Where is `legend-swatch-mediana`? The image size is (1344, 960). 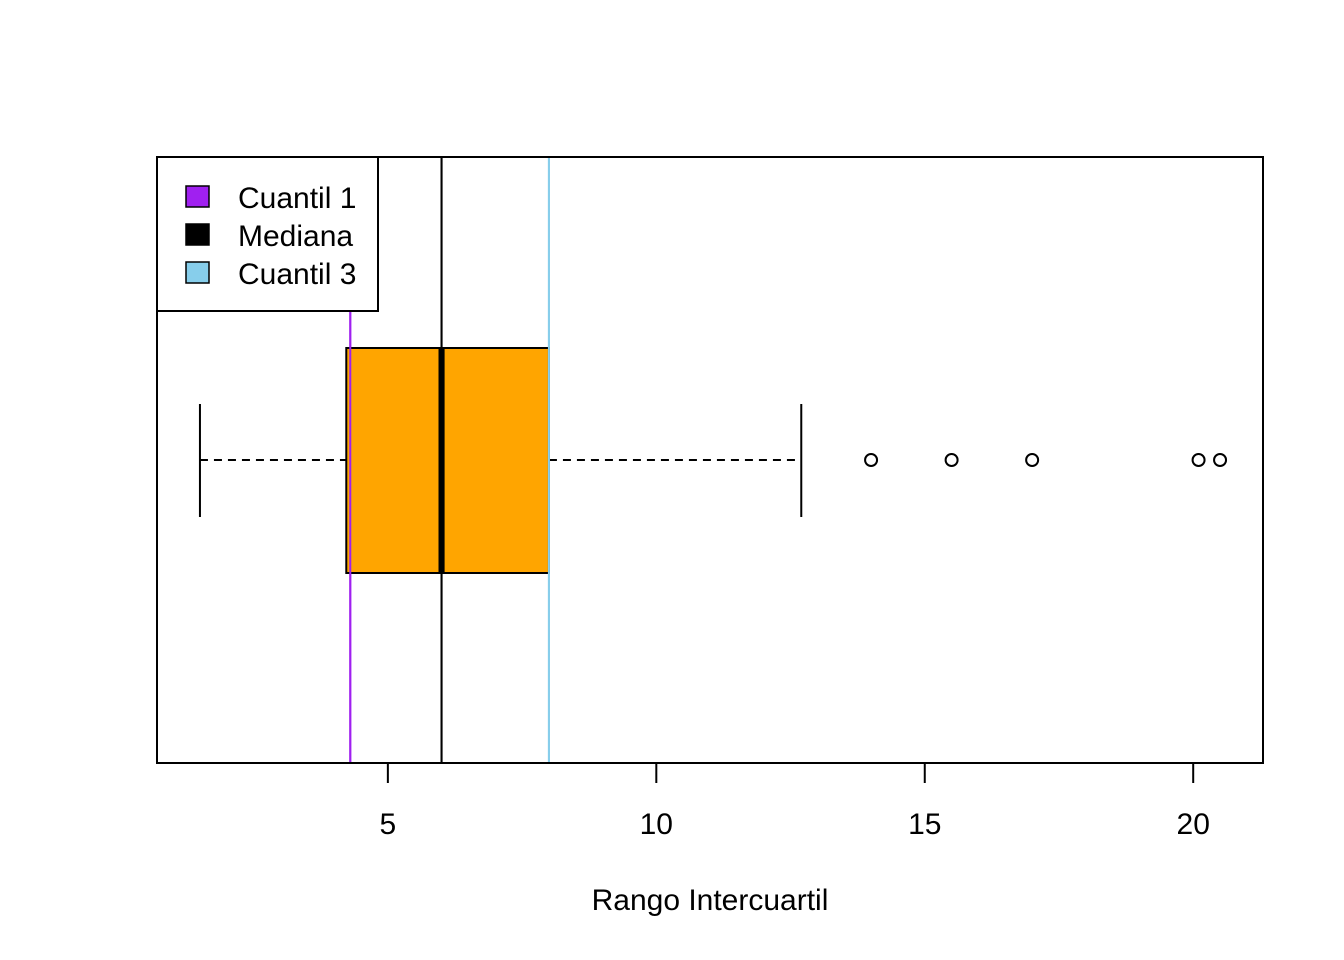 legend-swatch-mediana is located at coordinates (197, 234).